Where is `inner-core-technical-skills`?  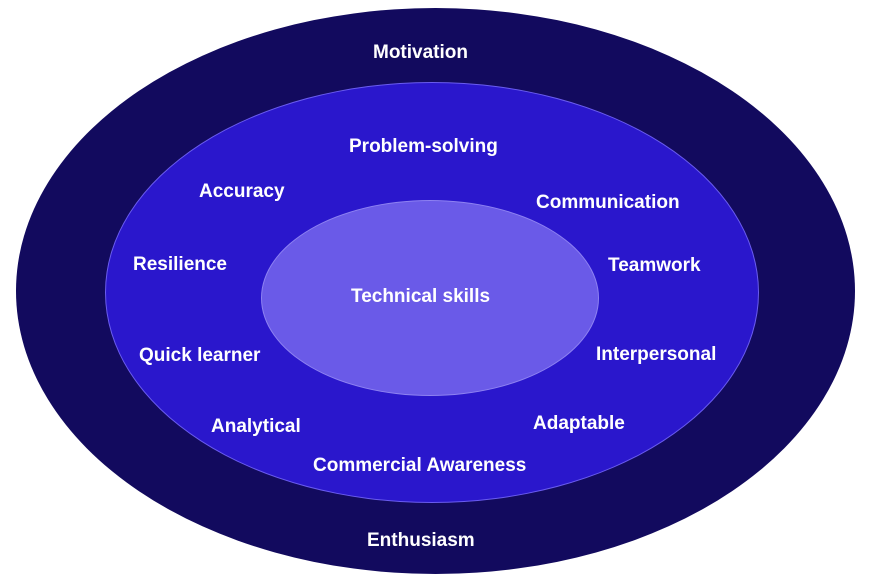
inner-core-technical-skills is located at coordinates (430, 298).